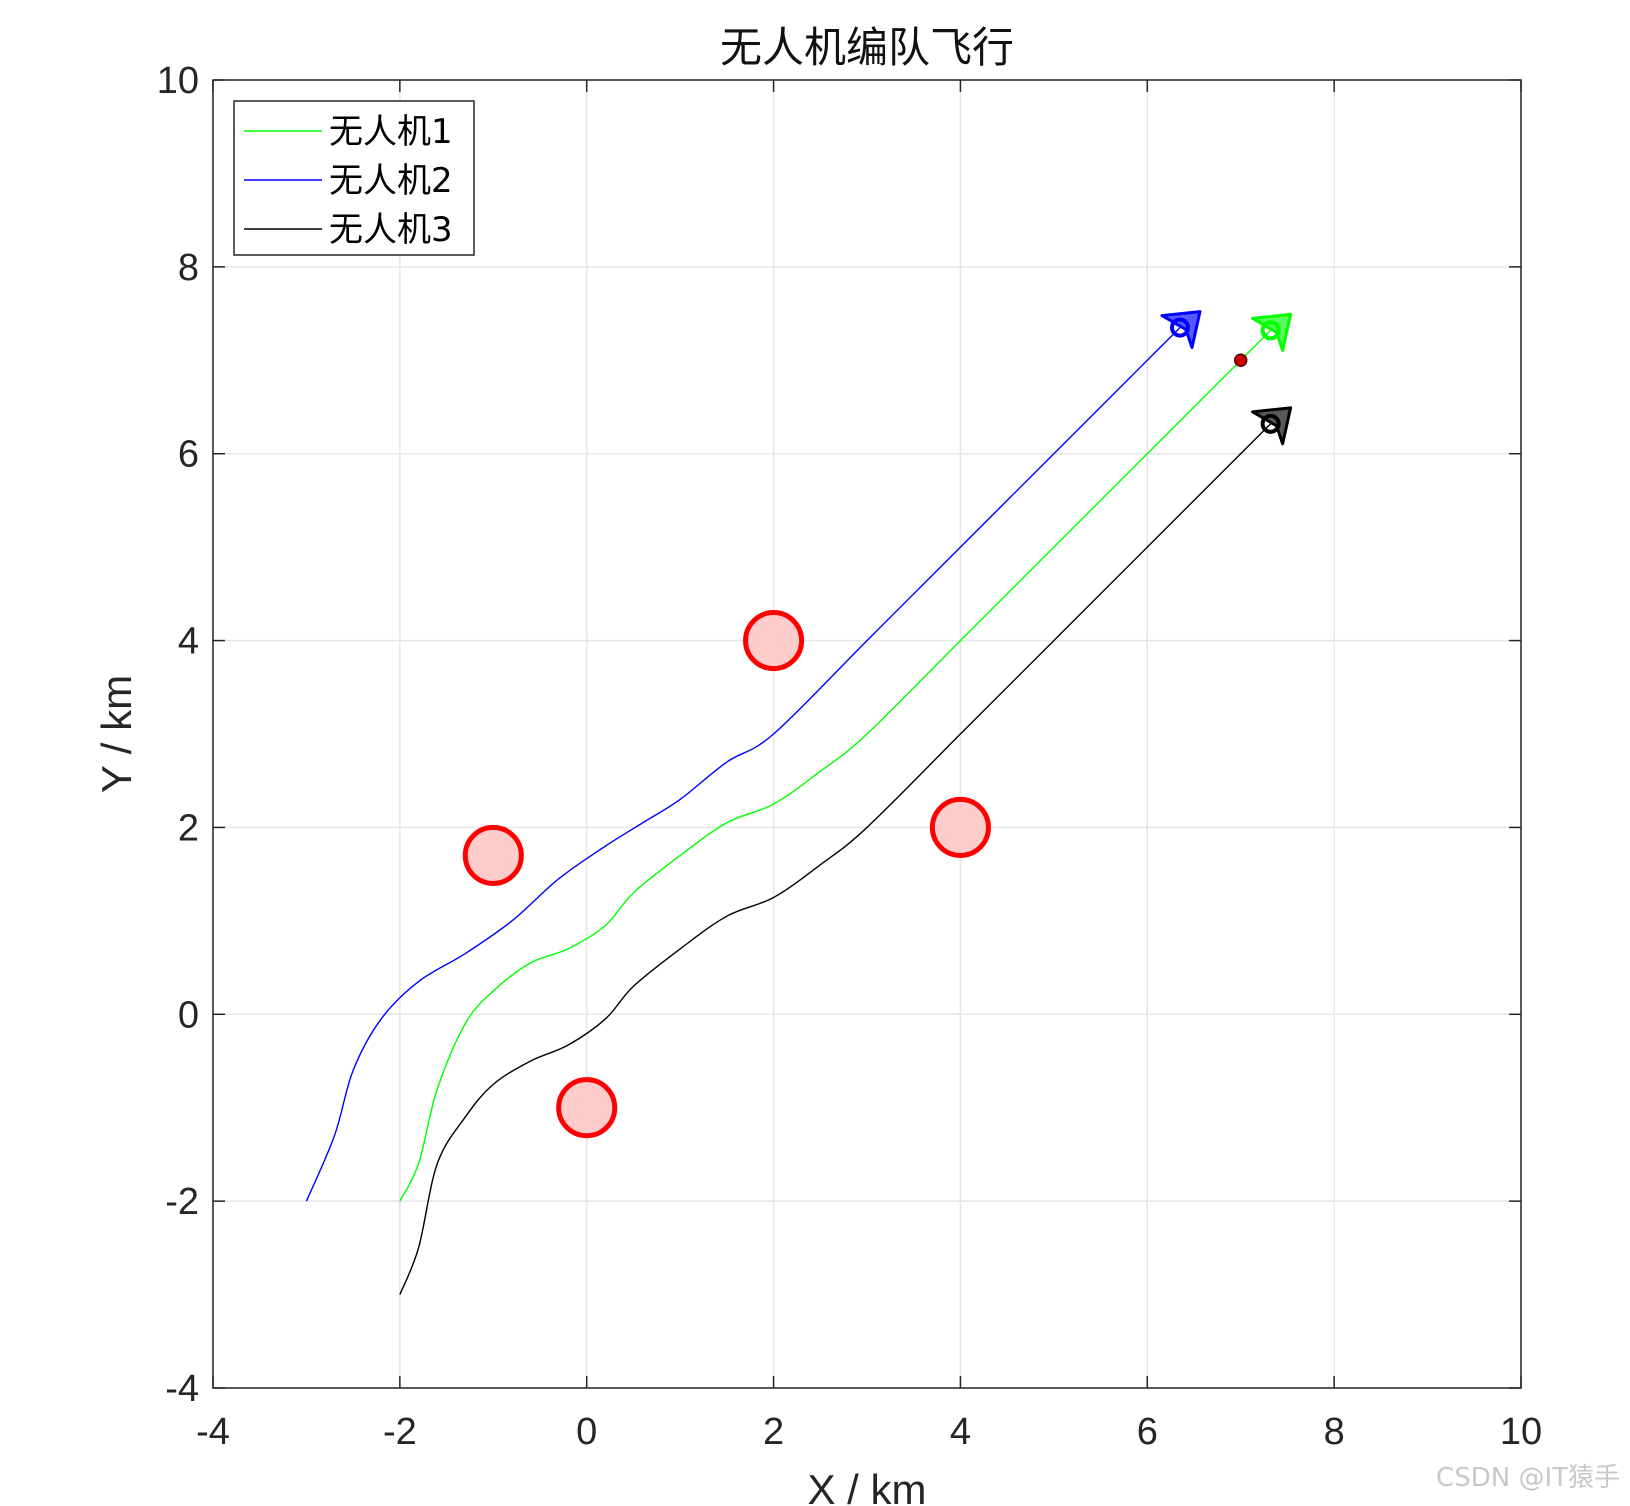 Image resolution: width=1630 pixels, height=1506 pixels. What do you see at coordinates (178, 81) in the screenshot?
I see `y-tick-label: 10` at bounding box center [178, 81].